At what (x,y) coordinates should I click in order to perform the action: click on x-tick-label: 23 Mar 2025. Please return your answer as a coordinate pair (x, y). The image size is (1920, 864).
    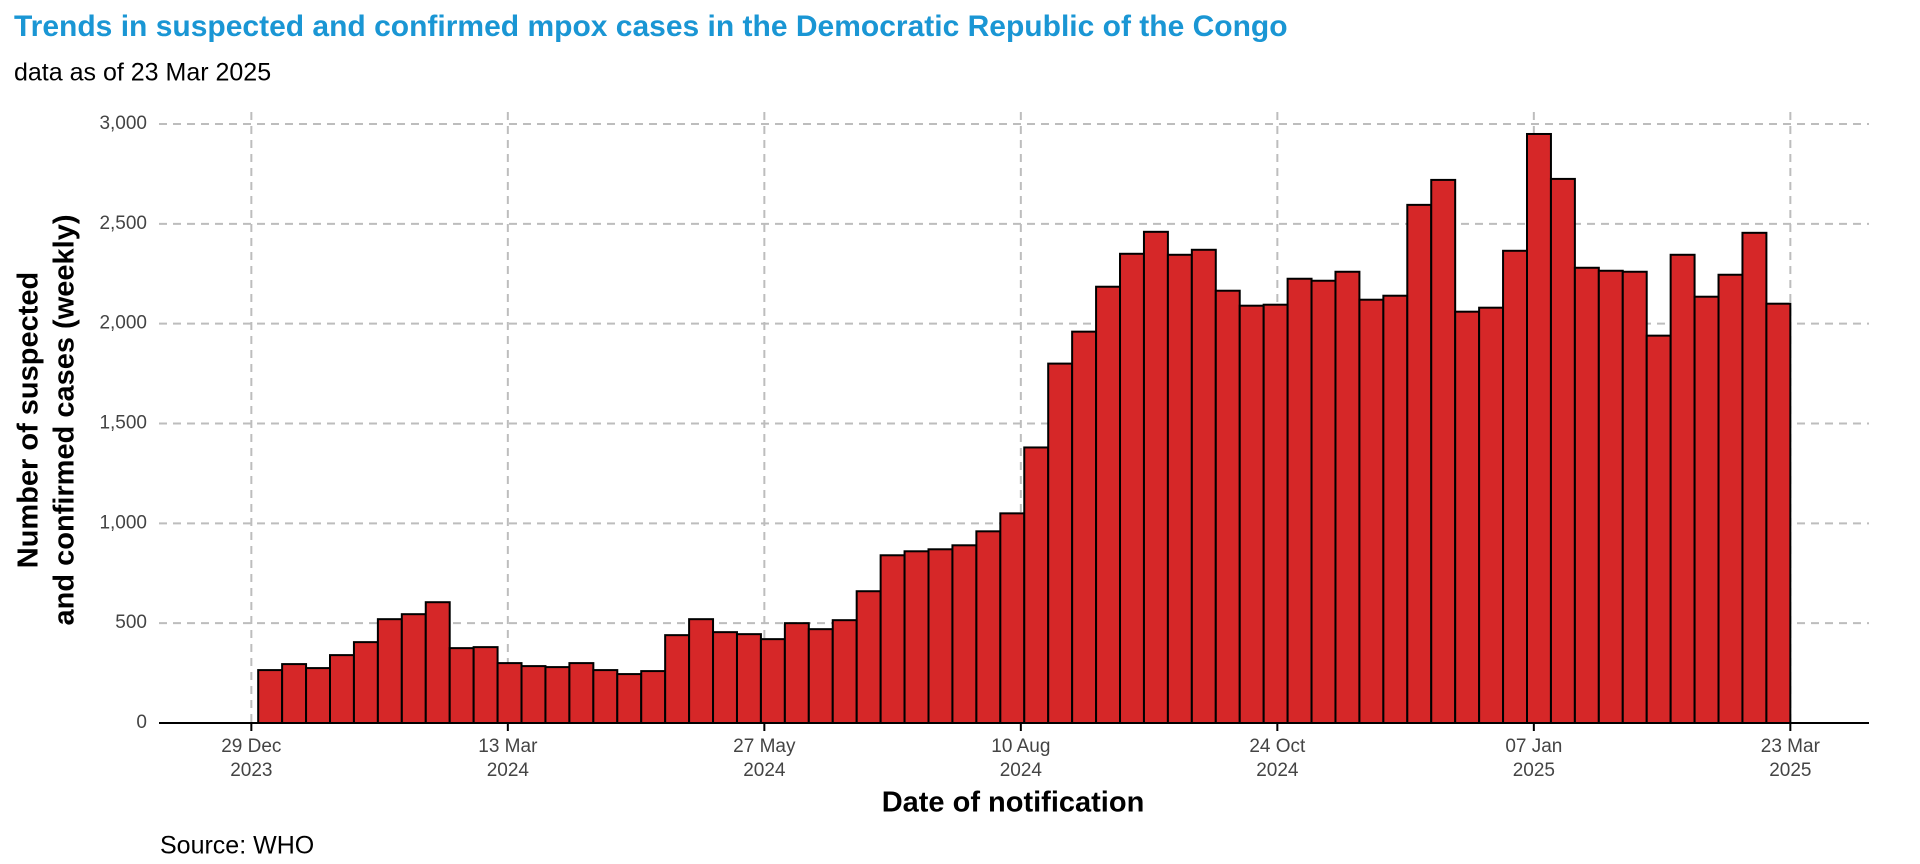
    Looking at the image, I should click on (1791, 758).